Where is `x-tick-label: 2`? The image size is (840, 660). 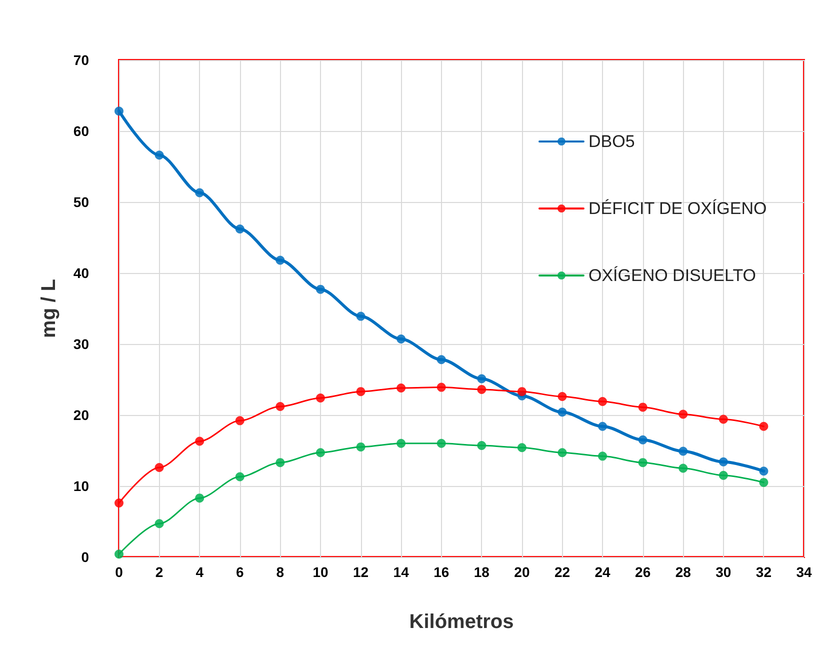 x-tick-label: 2 is located at coordinates (159, 572).